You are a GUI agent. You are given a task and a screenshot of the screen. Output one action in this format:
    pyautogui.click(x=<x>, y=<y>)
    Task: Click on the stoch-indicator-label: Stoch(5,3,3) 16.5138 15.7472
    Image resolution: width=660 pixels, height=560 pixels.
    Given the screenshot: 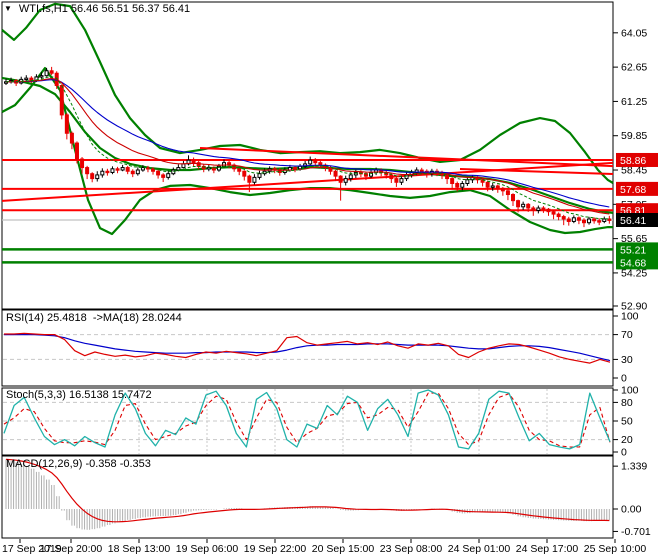 What is the action you would take?
    pyautogui.click(x=79, y=395)
    